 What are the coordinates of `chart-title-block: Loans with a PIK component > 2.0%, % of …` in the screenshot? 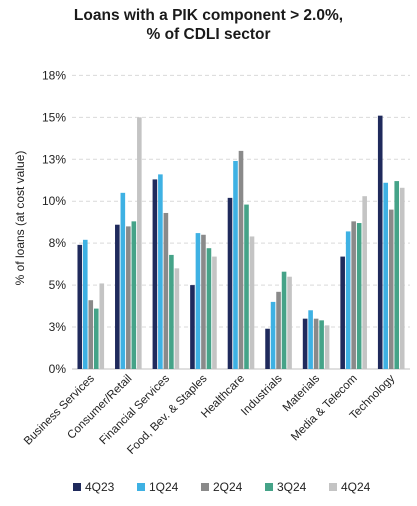 It's located at (208, 25).